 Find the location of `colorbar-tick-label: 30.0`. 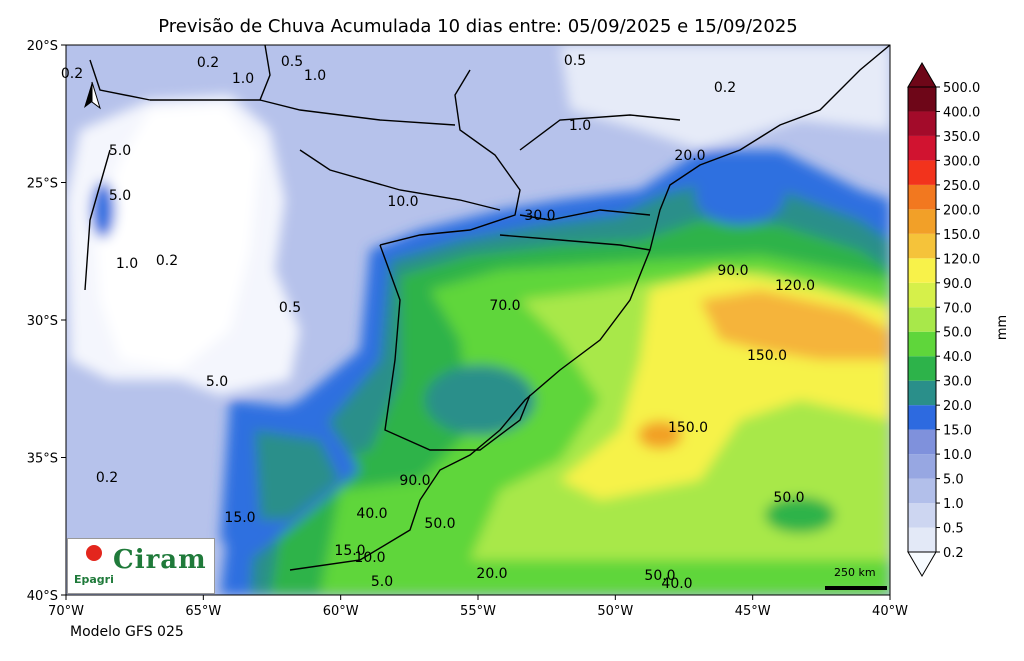

colorbar-tick-label: 30.0 is located at coordinates (957, 382).